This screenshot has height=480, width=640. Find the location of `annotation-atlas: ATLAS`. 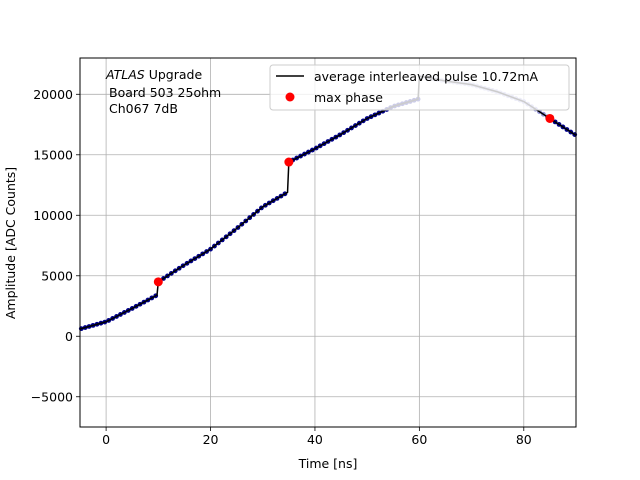

annotation-atlas: ATLAS is located at coordinates (125, 74).